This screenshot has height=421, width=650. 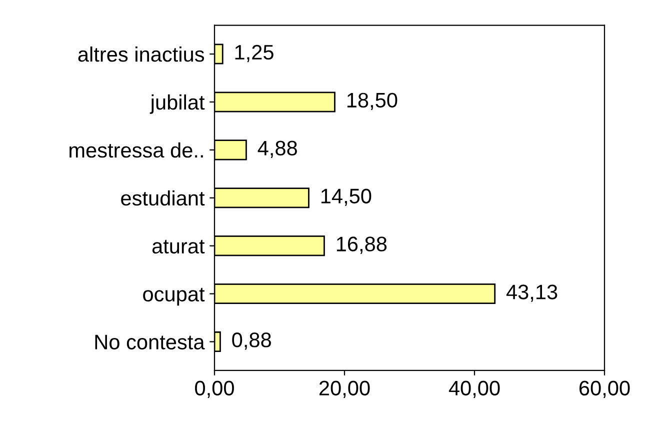 What do you see at coordinates (346, 197) in the screenshot?
I see `data-label: 14,50` at bounding box center [346, 197].